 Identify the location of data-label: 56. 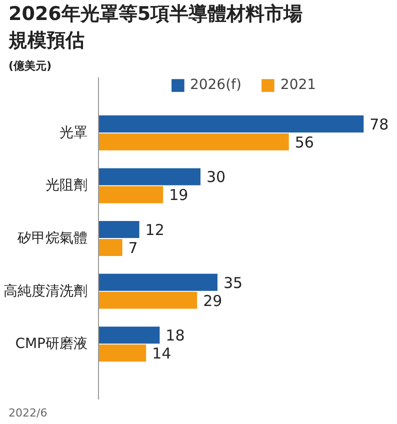
(304, 142).